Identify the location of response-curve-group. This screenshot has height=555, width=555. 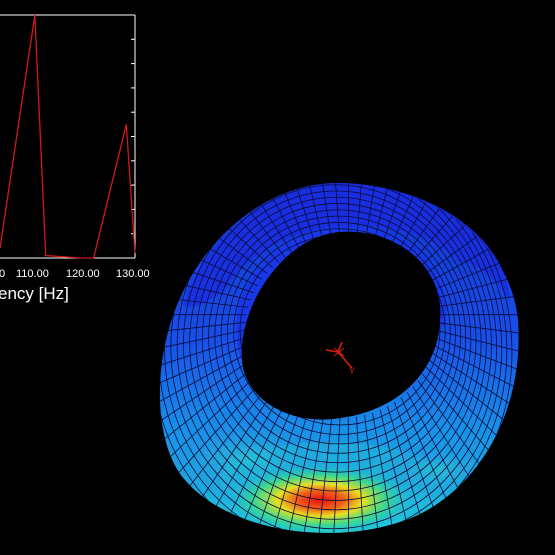
(68, 136).